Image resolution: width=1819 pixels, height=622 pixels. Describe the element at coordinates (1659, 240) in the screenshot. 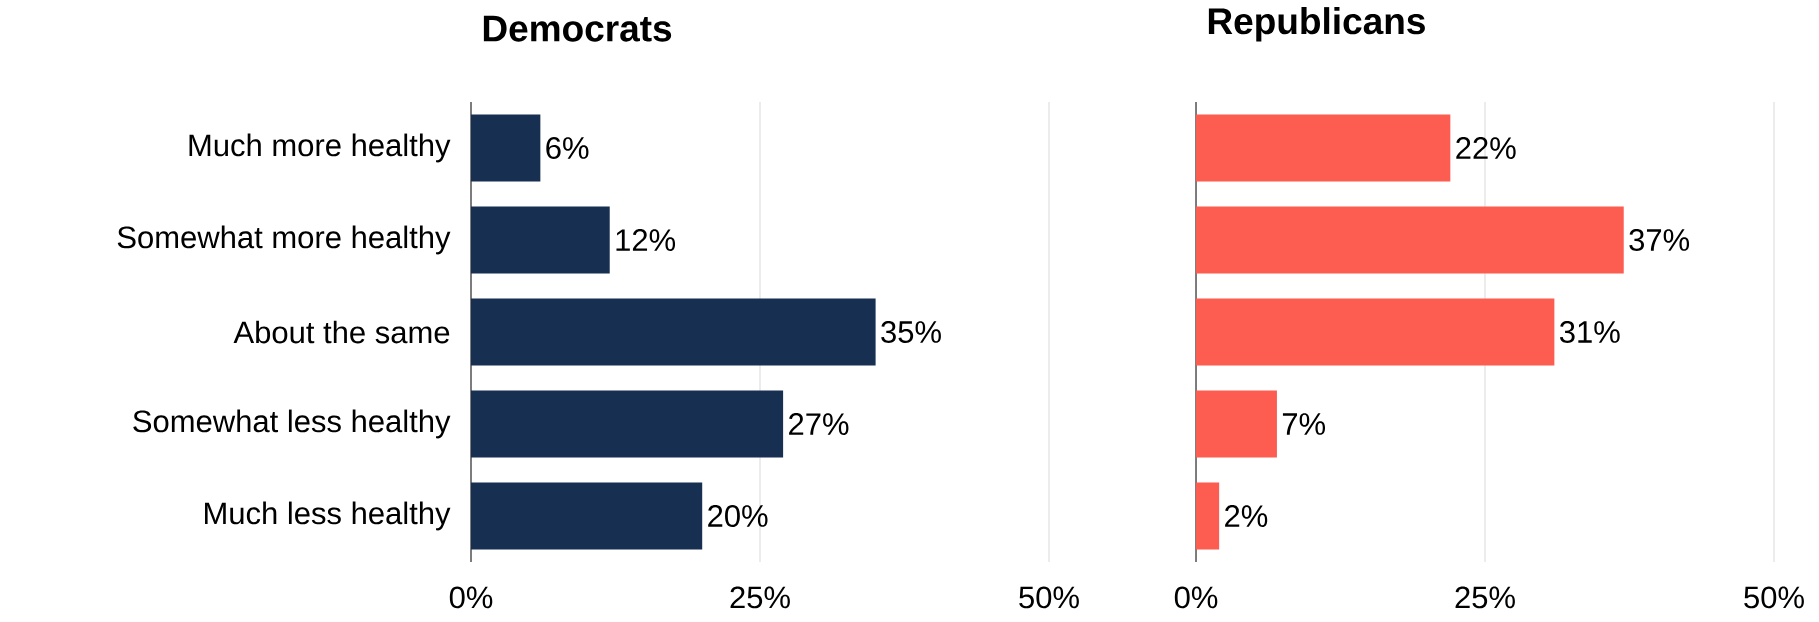

I see `data-label: 37%` at that location.